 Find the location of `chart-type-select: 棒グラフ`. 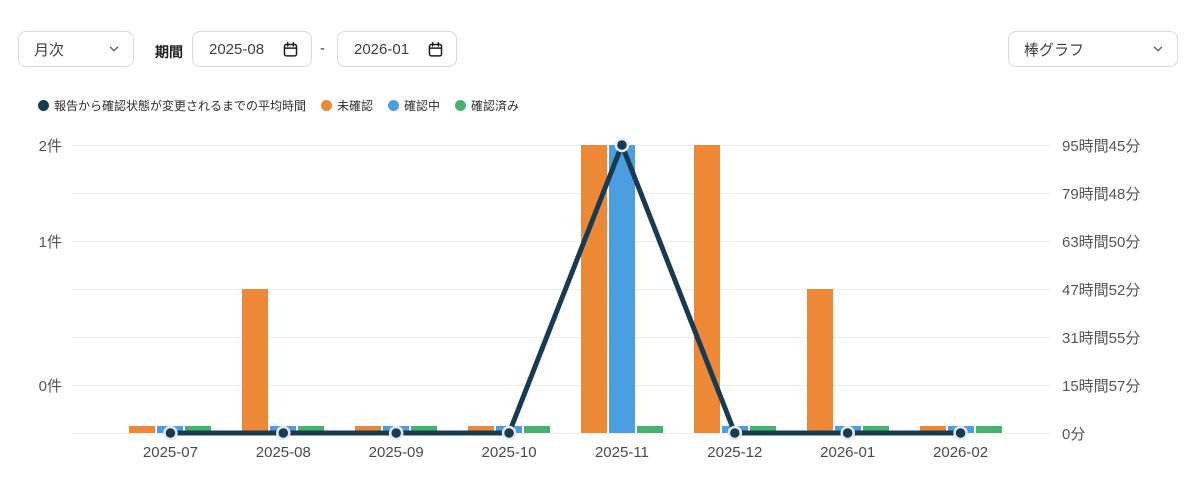

chart-type-select: 棒グラフ is located at coordinates (1093, 49).